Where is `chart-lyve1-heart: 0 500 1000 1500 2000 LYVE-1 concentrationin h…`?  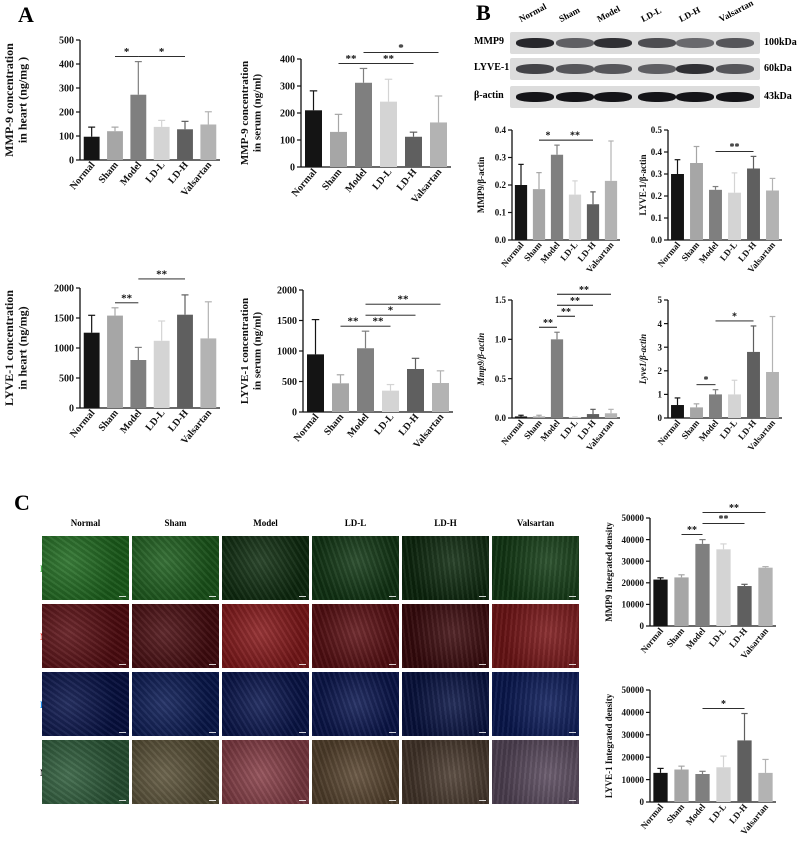
chart-lyve1-heart: 0 500 1000 1500 2000 LYVE-1 concentrationin h… is located at coordinates (111, 357).